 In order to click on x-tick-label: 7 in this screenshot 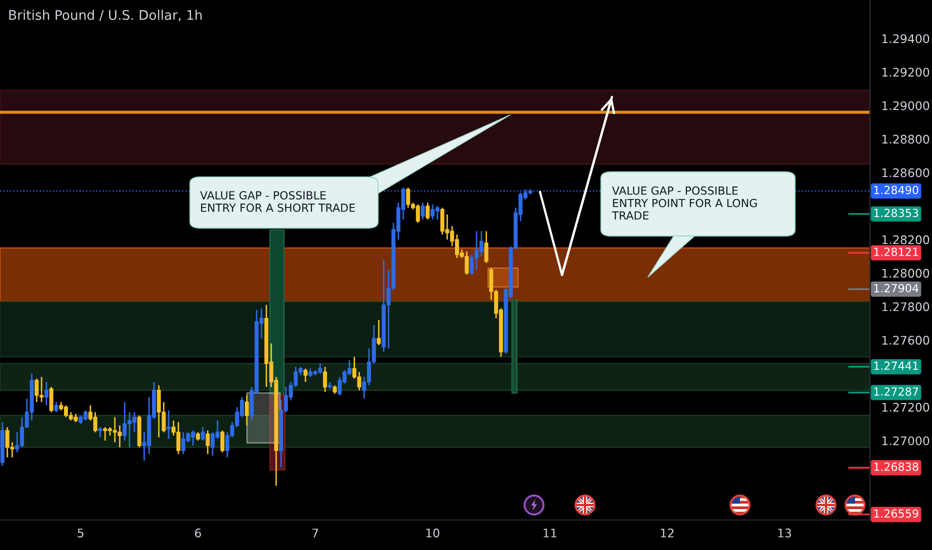, I will do `click(315, 533)`.